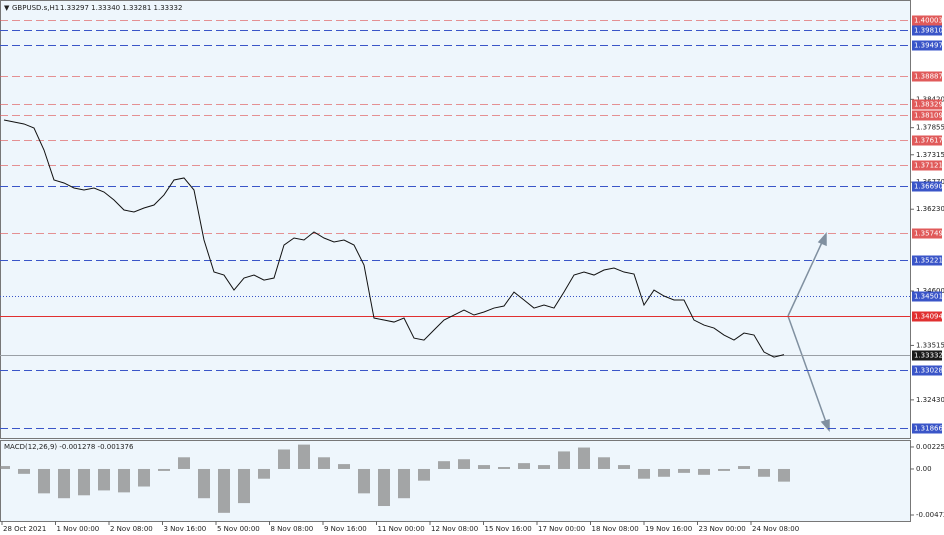 This screenshot has width=944, height=535. Describe the element at coordinates (668, 529) in the screenshot. I see `x-tick-label: 19 Nov 16:00` at that location.